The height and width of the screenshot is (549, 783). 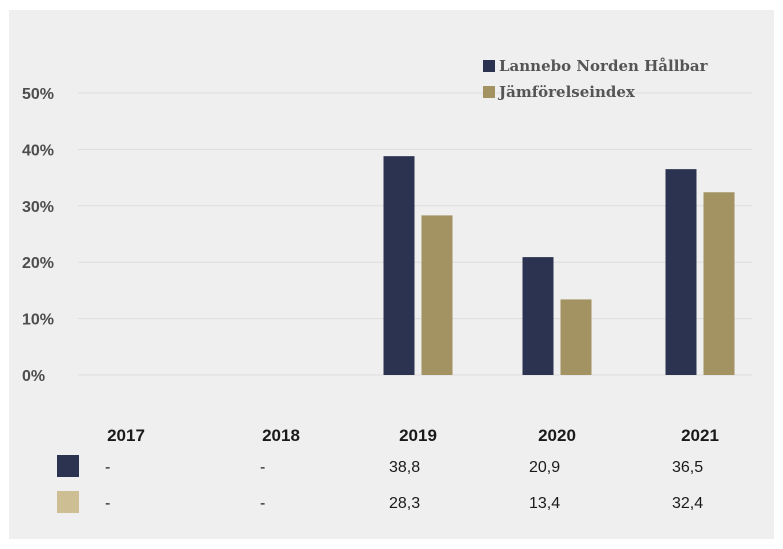 What do you see at coordinates (538, 316) in the screenshot?
I see `bar-fund-2020` at bounding box center [538, 316].